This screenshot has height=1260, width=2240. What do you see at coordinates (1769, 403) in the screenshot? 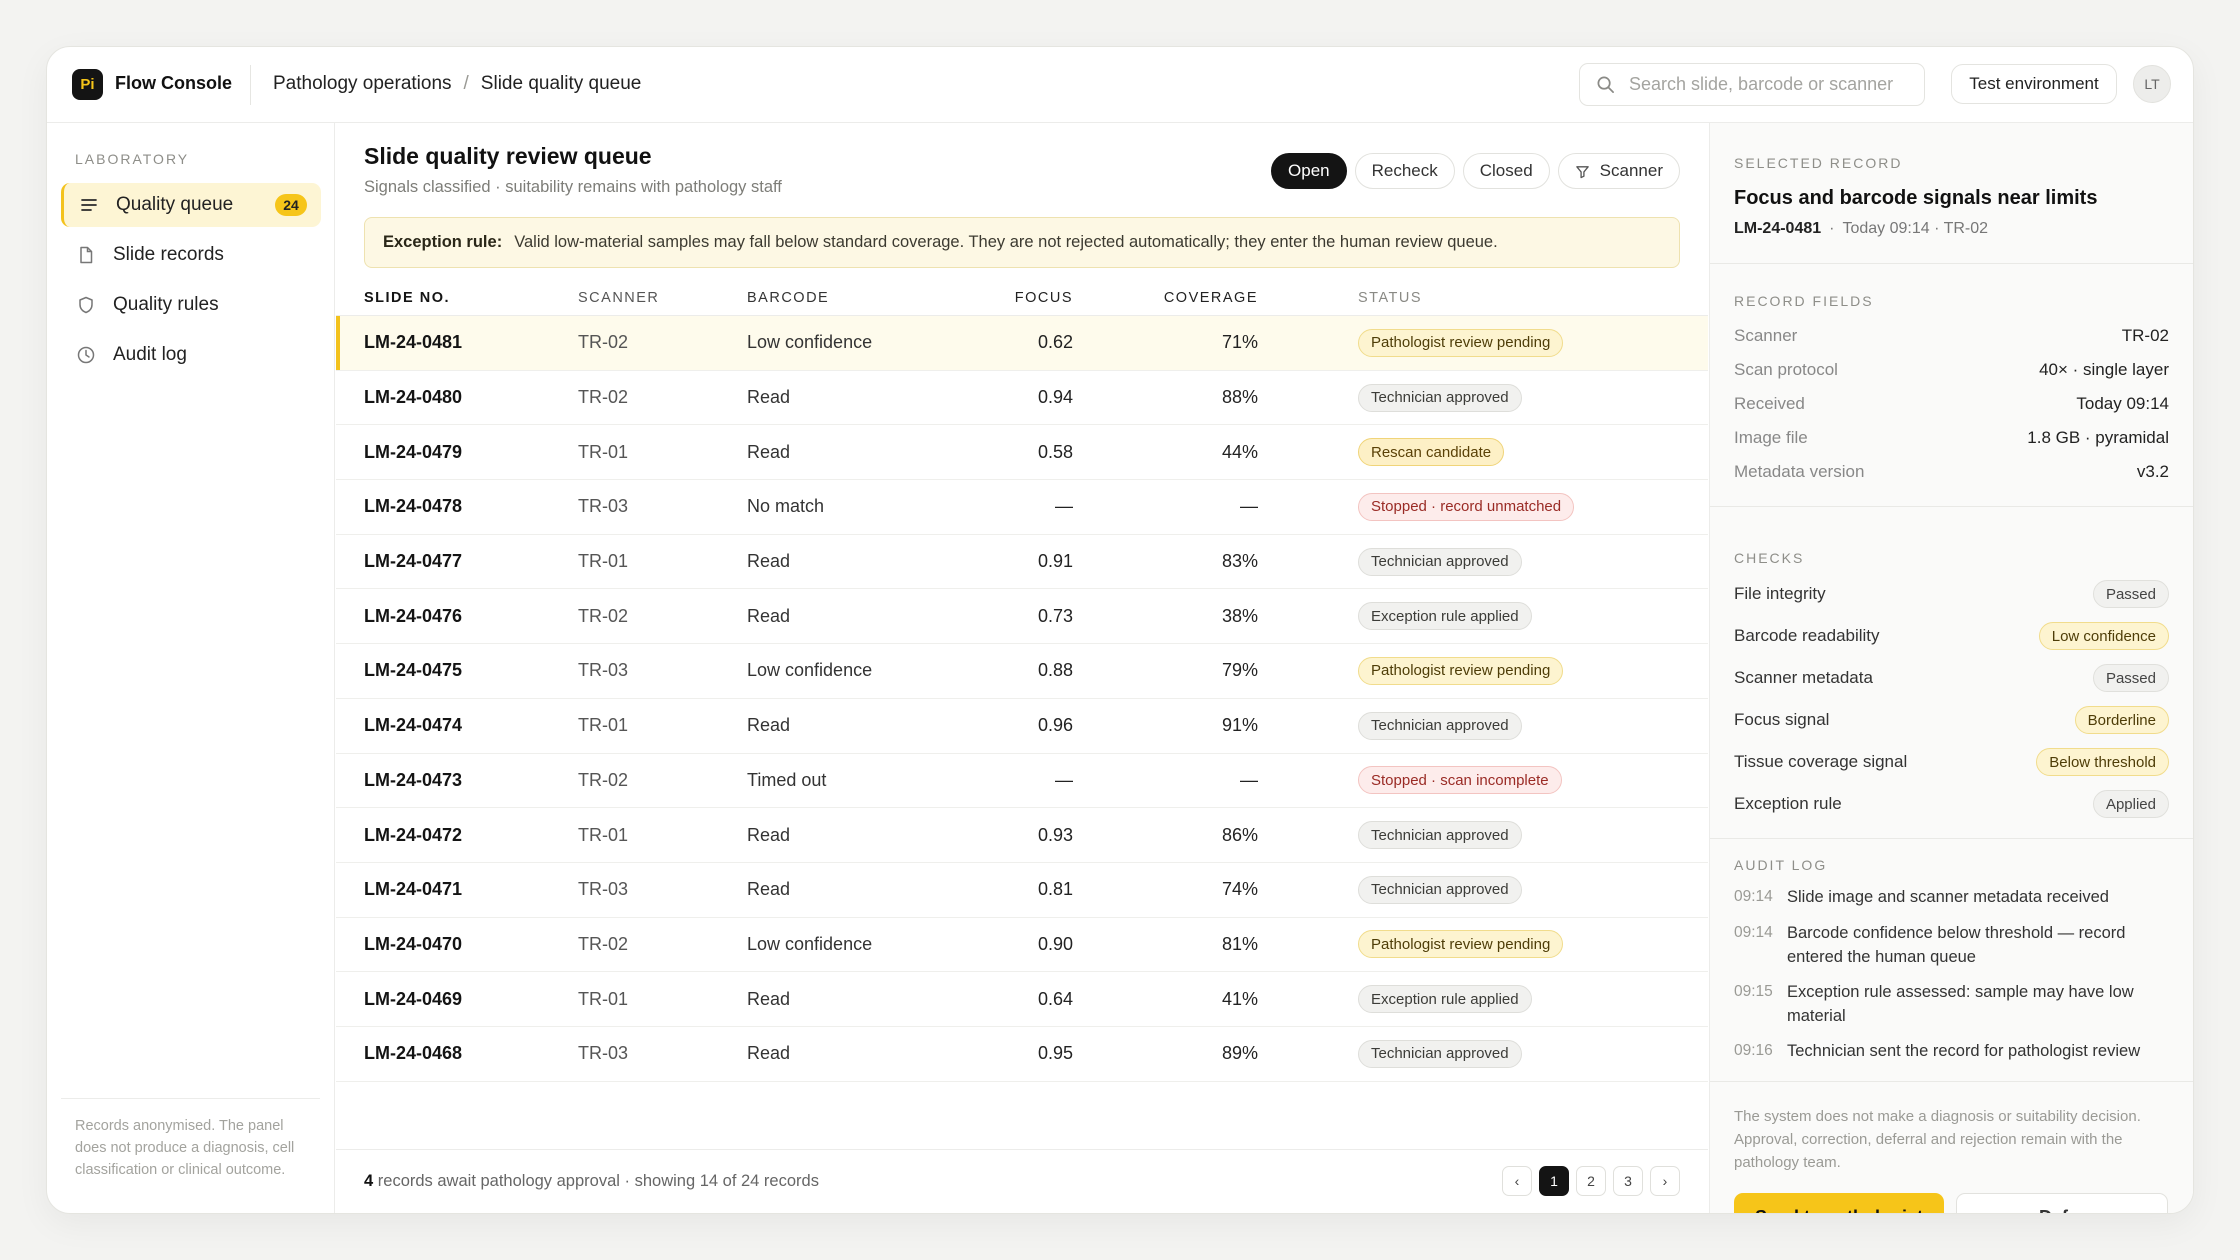
I see `field-label: Received` at bounding box center [1769, 403].